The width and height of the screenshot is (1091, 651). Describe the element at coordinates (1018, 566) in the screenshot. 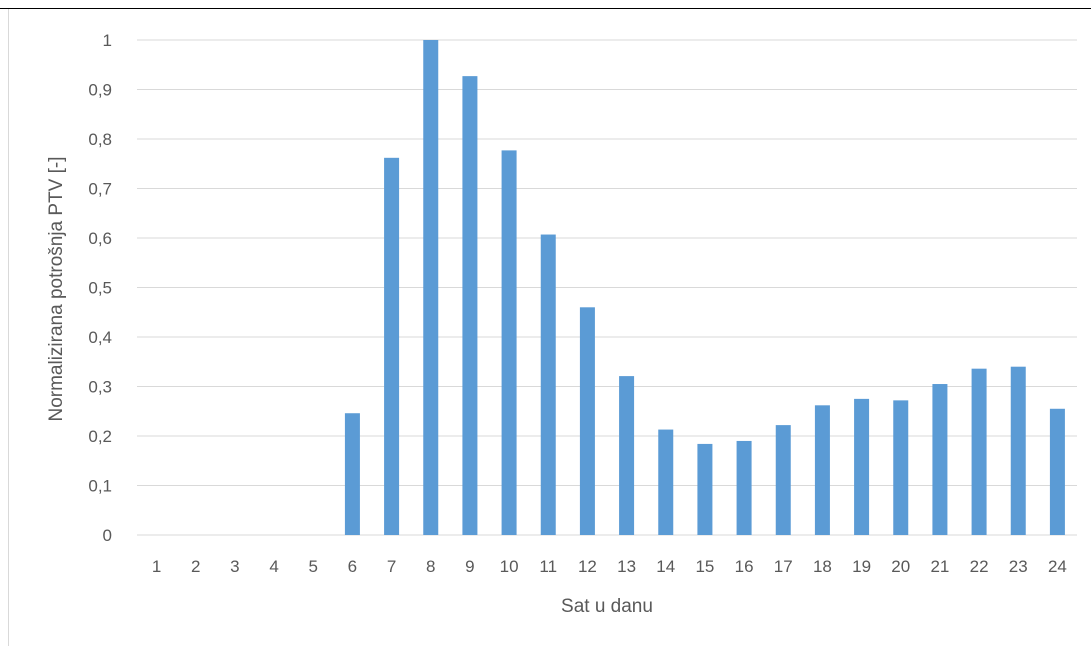

I see `x-tick-label: 23` at that location.